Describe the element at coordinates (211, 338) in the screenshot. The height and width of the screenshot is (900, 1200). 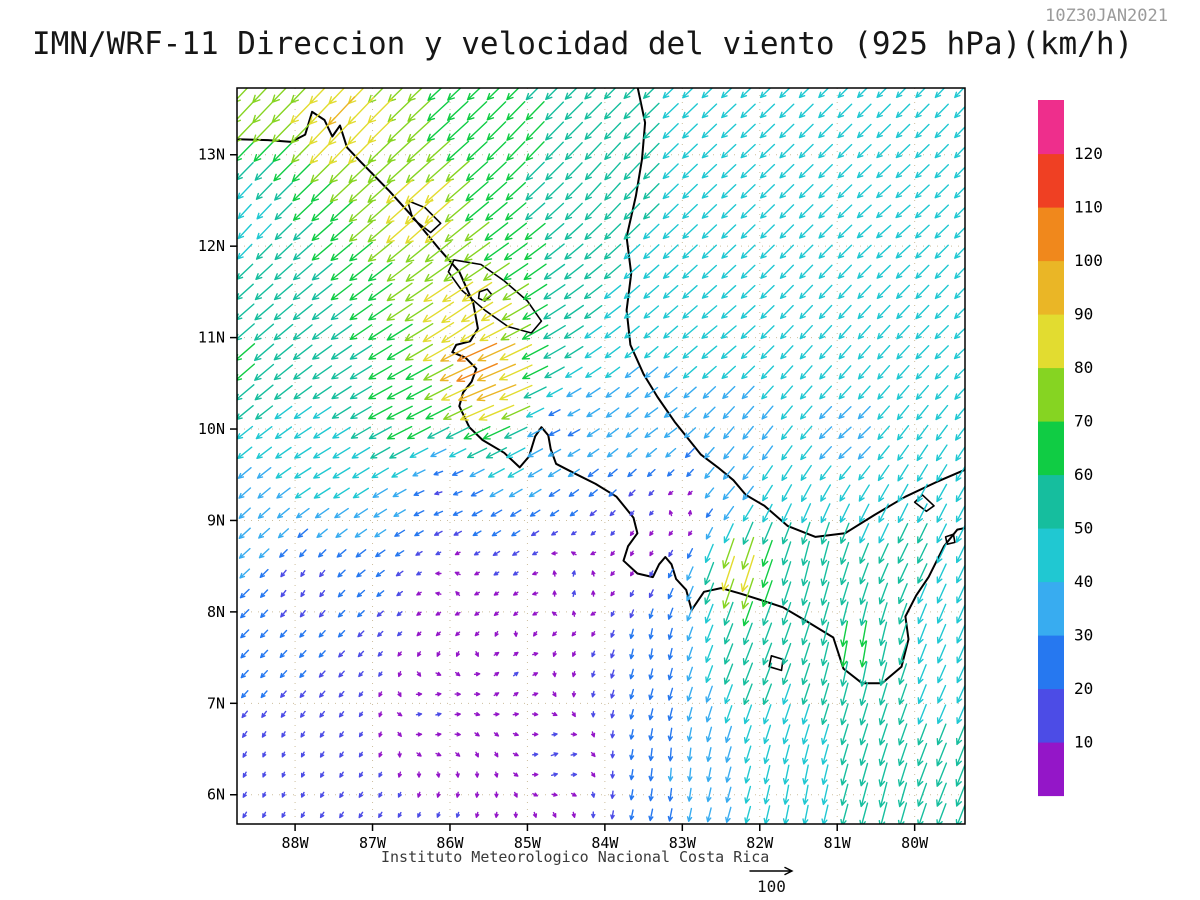
I see `y-tick-label: 11N` at that location.